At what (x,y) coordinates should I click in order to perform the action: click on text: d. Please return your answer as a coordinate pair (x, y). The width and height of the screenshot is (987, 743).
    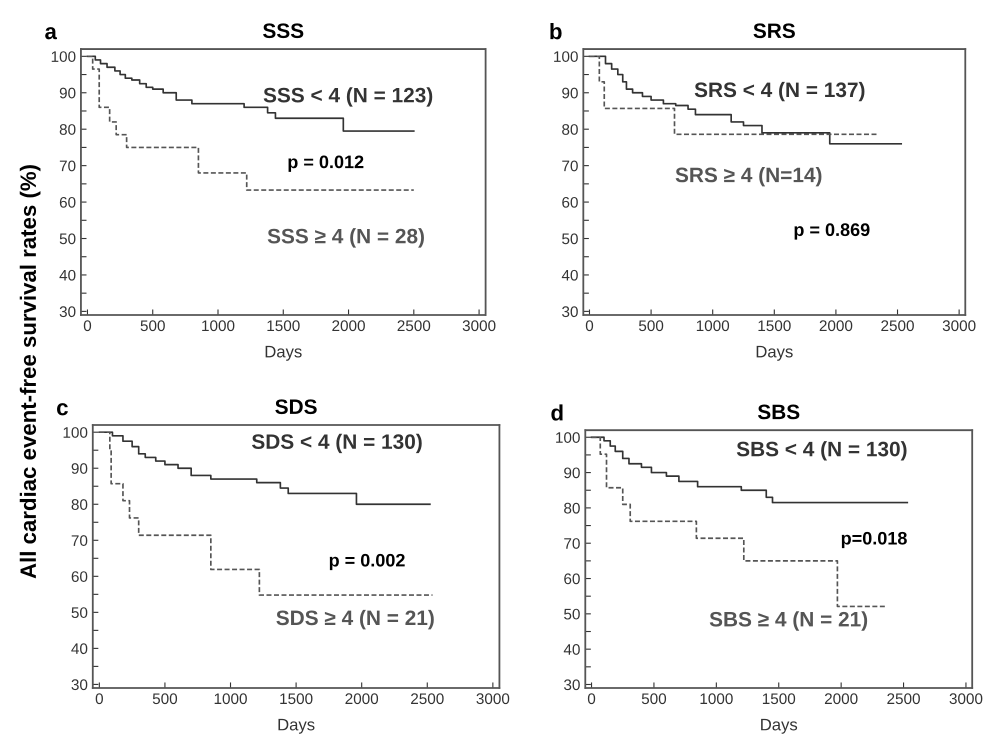
    Looking at the image, I should click on (557, 412).